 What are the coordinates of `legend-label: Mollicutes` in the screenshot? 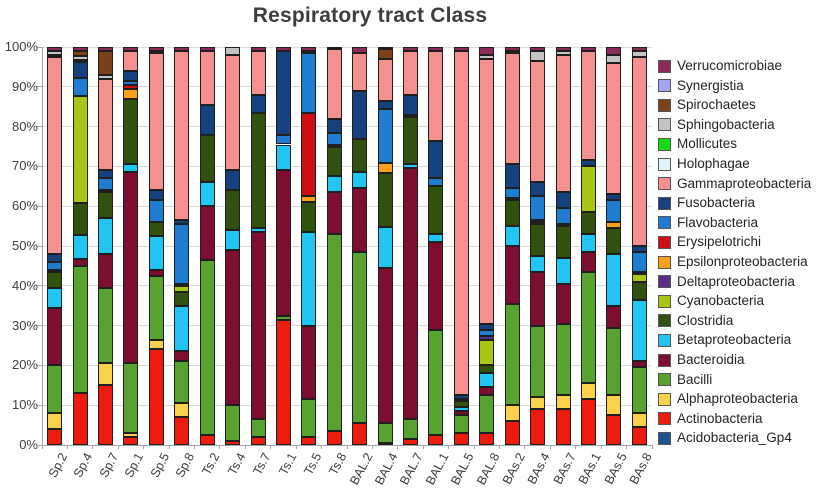 It's located at (707, 144).